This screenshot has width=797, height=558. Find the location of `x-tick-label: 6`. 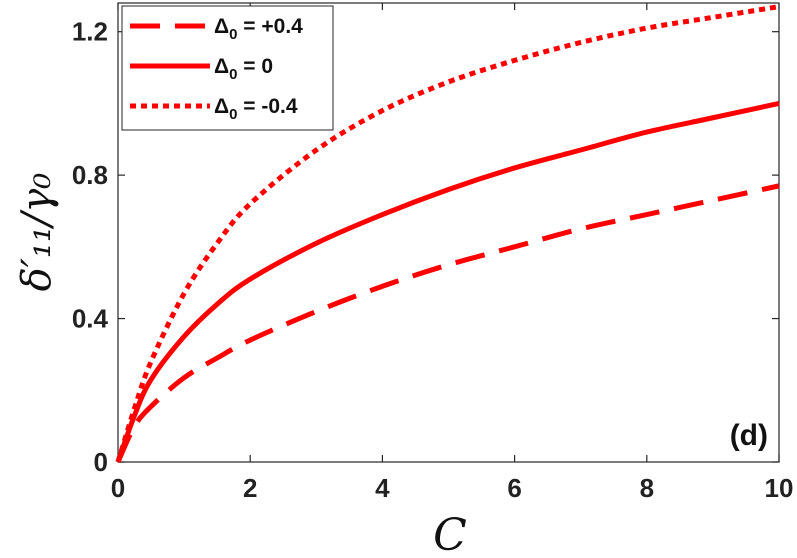

x-tick-label: 6 is located at coordinates (514, 488).